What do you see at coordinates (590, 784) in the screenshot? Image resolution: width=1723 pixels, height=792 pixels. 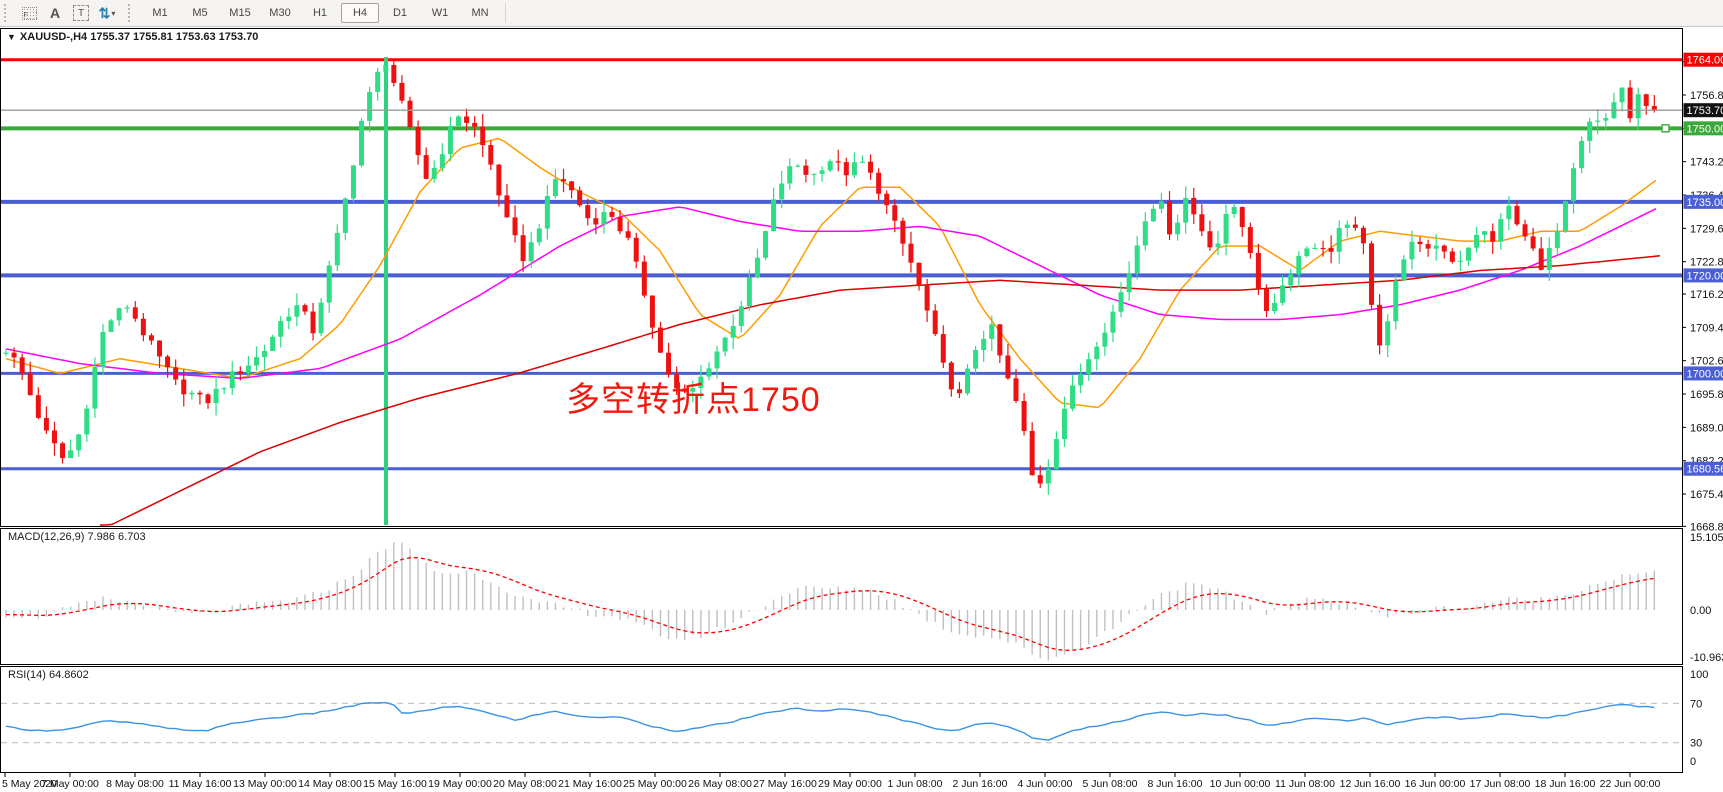 I see `svg-text: 21 May 16:00` at bounding box center [590, 784].